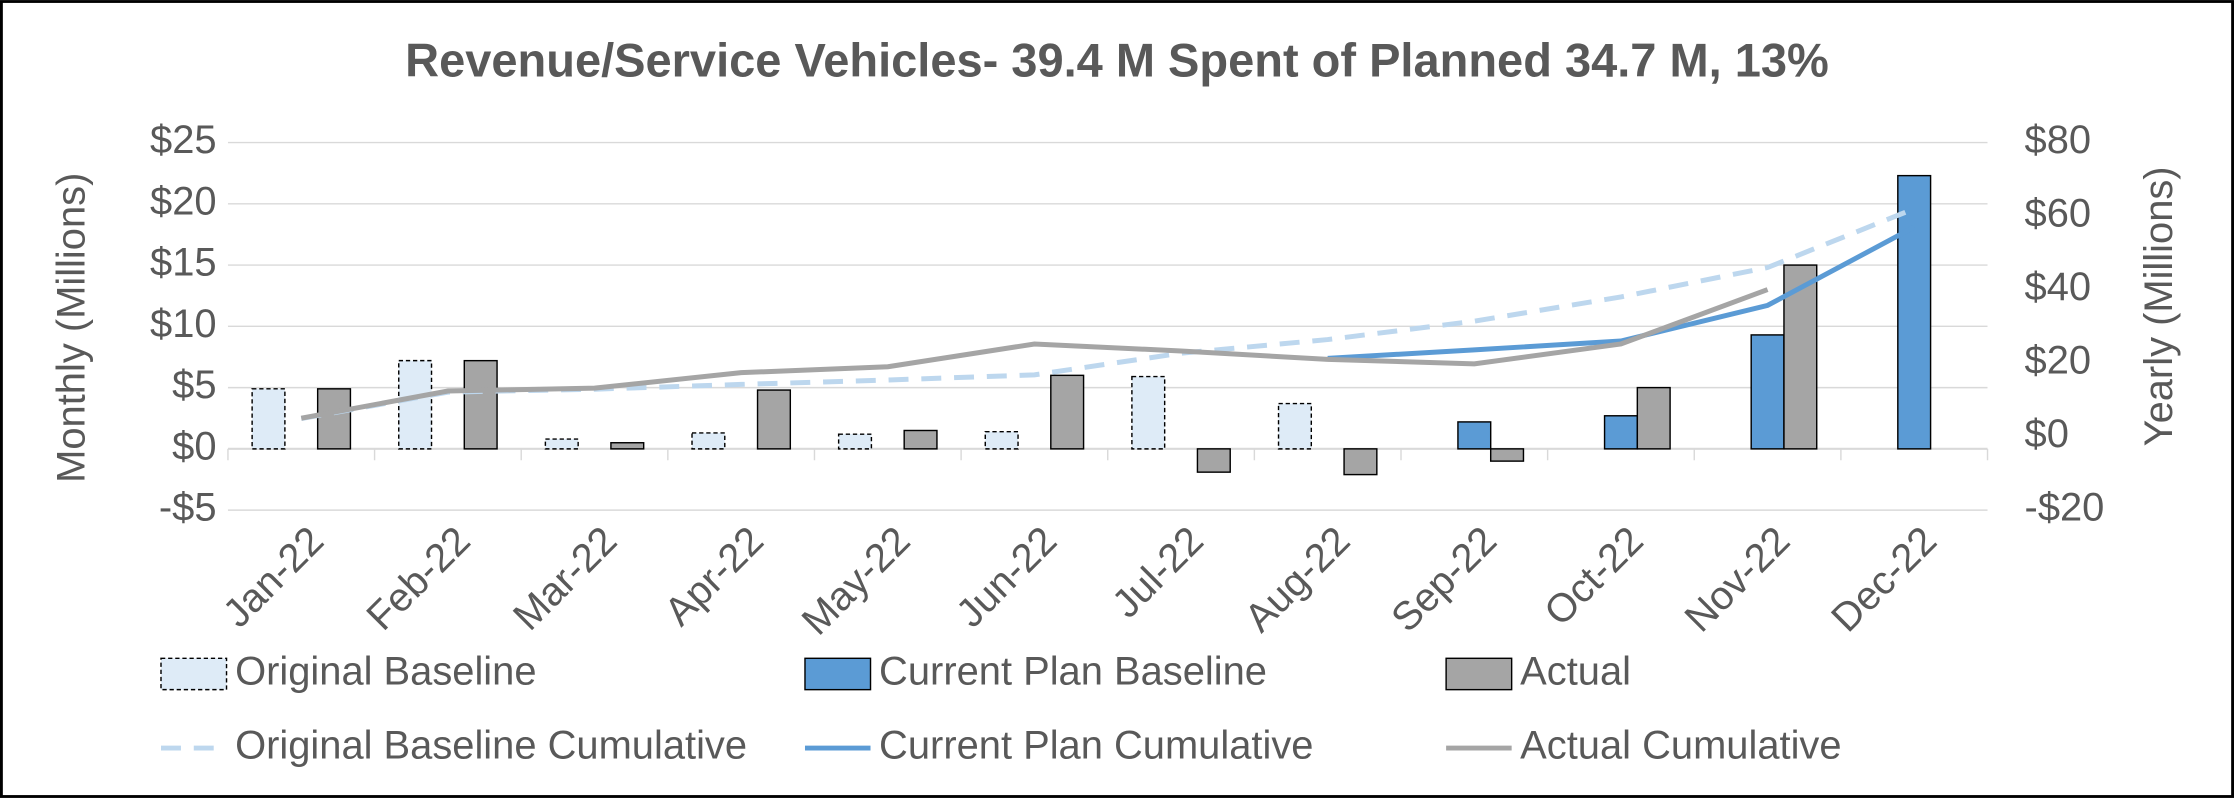  What do you see at coordinates (72, 328) in the screenshot?
I see `y-axis-title: Monthly (Millions)` at bounding box center [72, 328].